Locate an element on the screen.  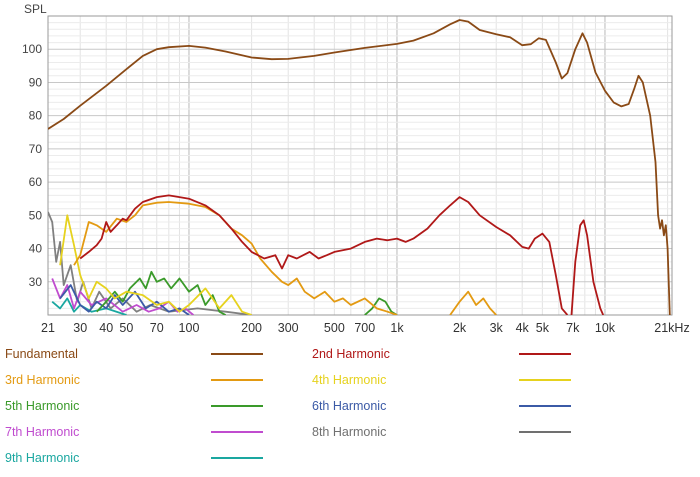
x-tick-label: 21kHz is located at coordinates (671, 328).